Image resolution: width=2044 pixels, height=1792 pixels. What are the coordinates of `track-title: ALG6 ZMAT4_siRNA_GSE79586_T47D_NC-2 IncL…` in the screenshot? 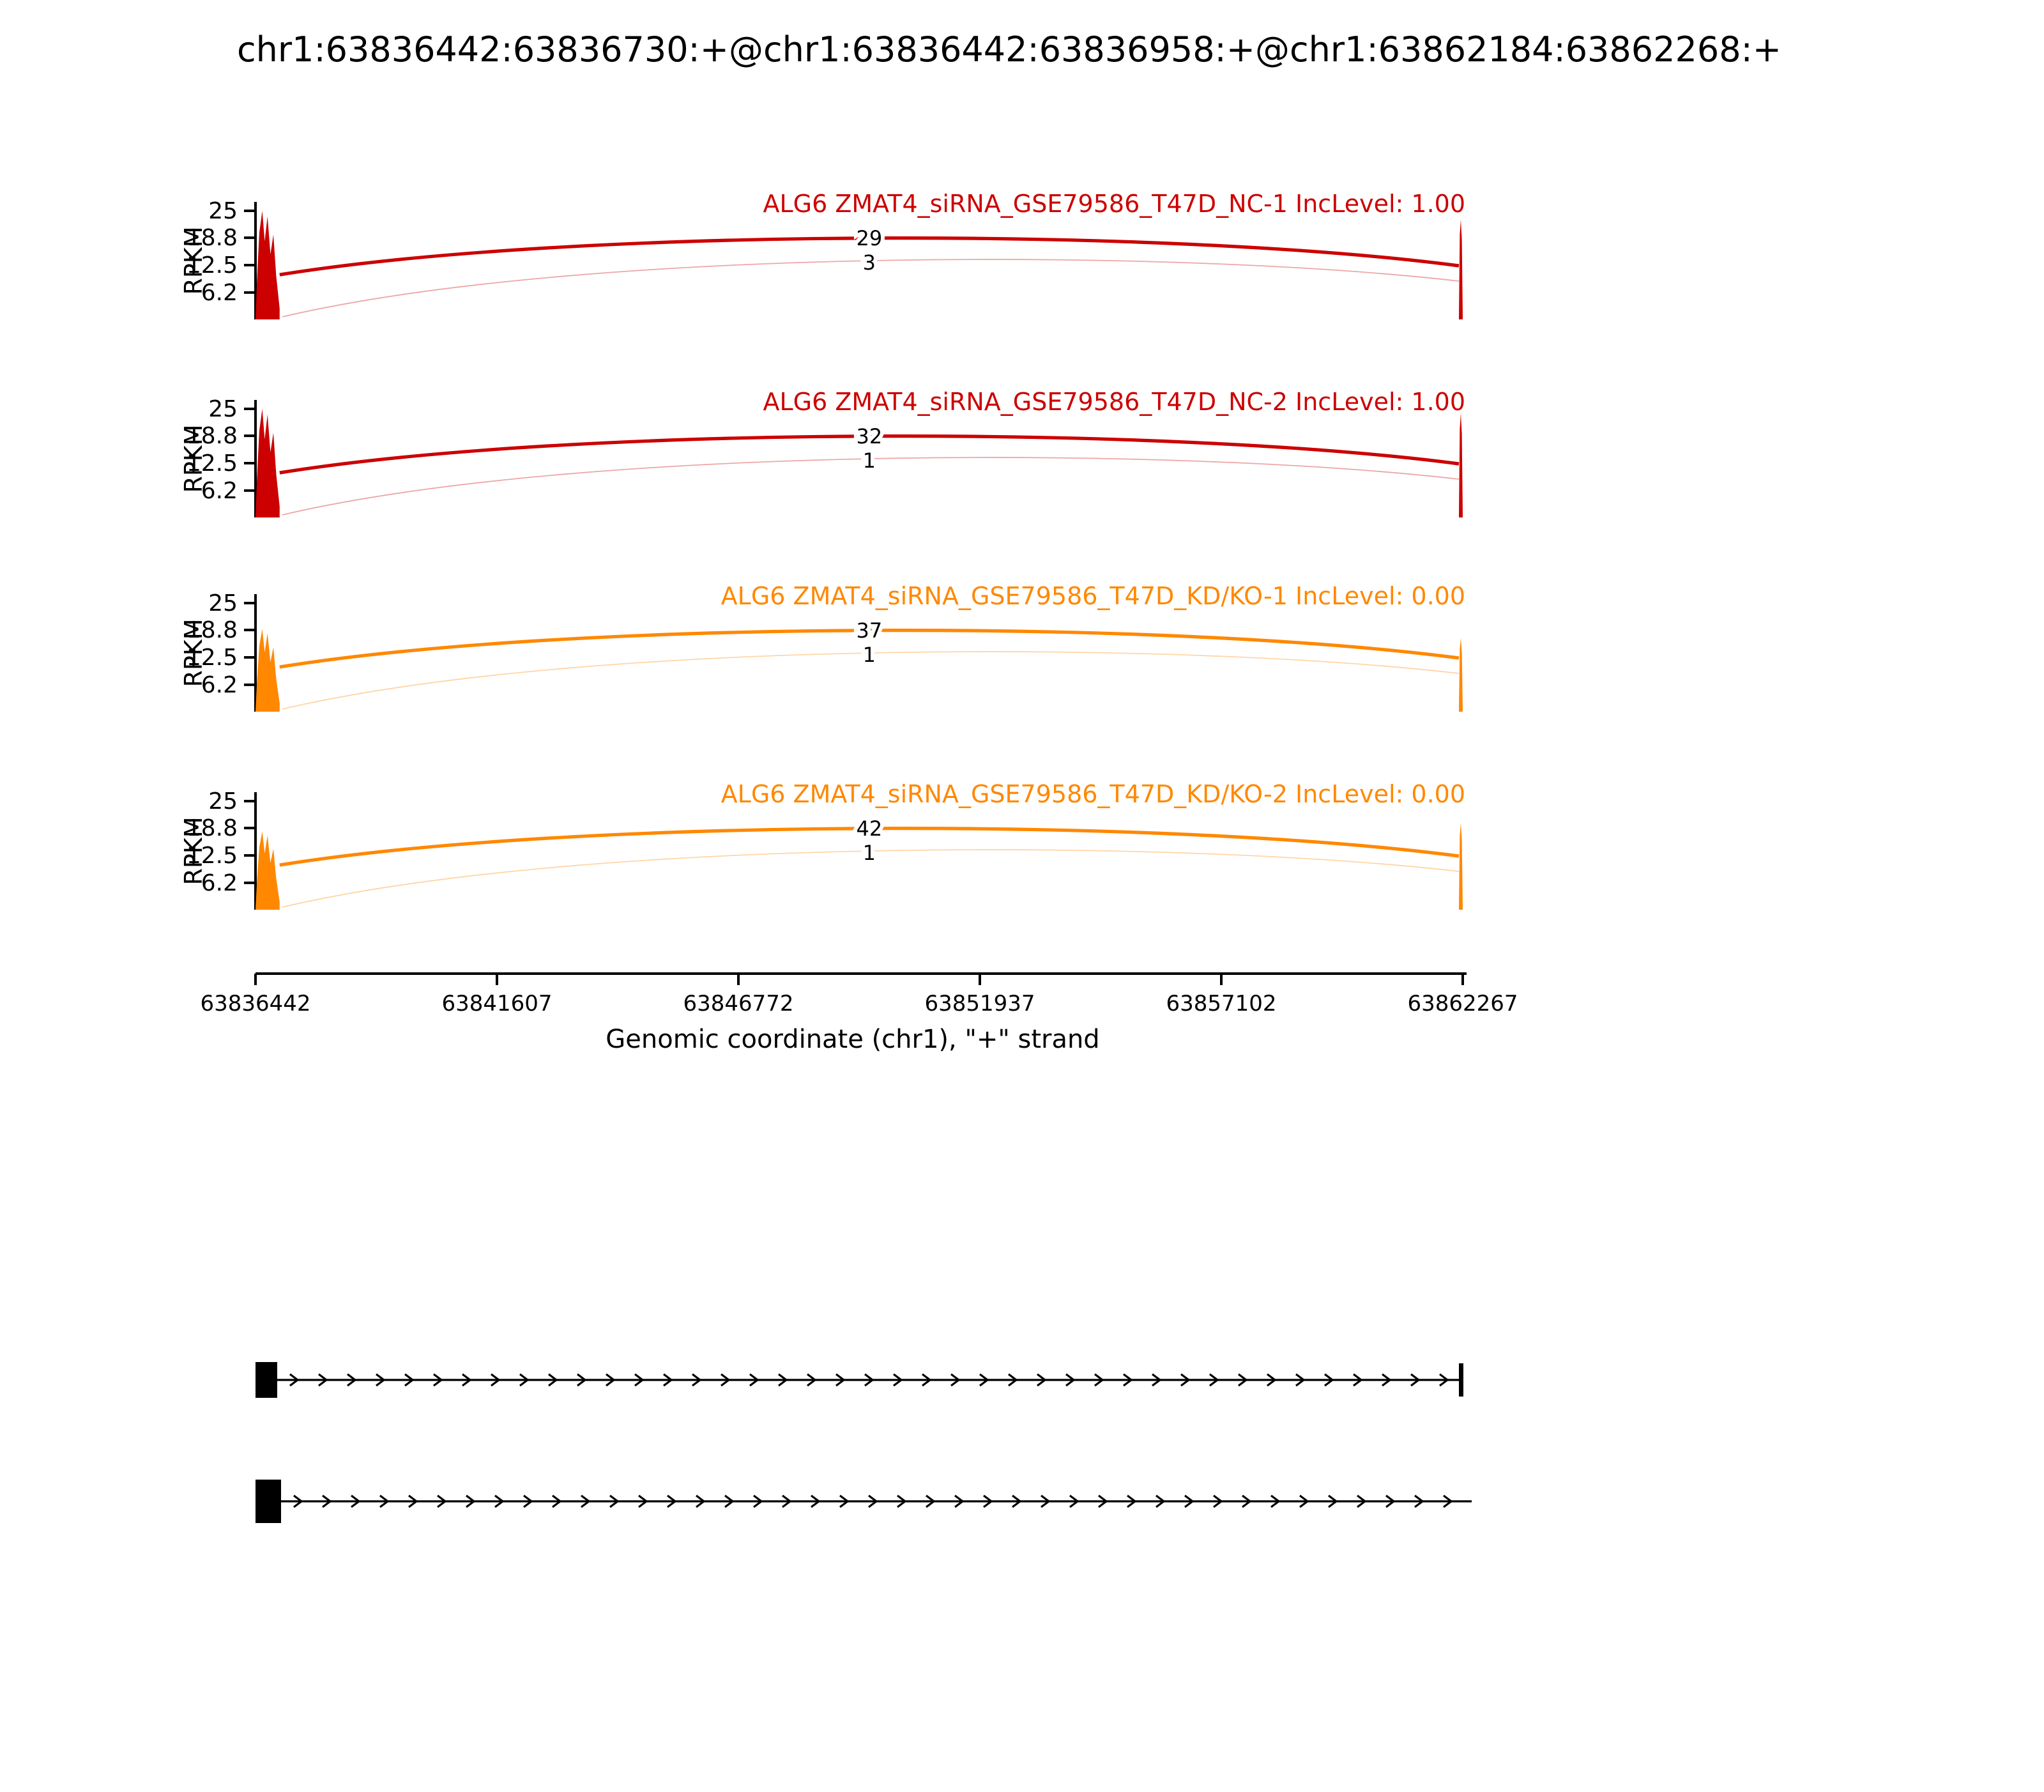 It's located at (1114, 402).